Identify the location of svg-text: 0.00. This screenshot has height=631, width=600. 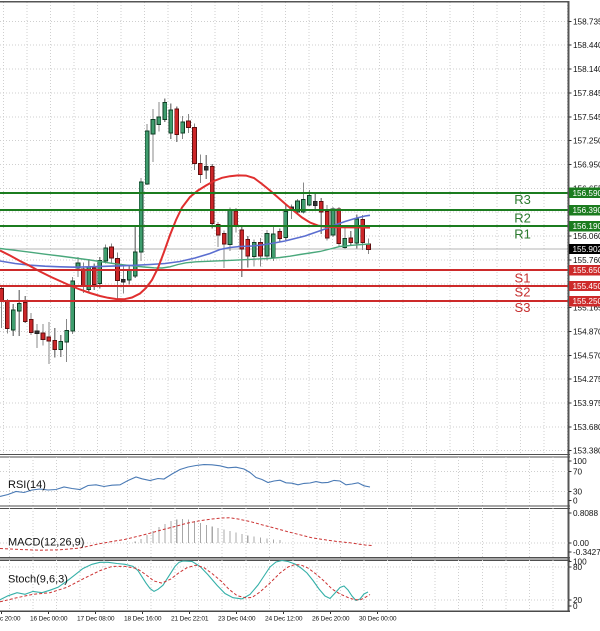
(581, 543).